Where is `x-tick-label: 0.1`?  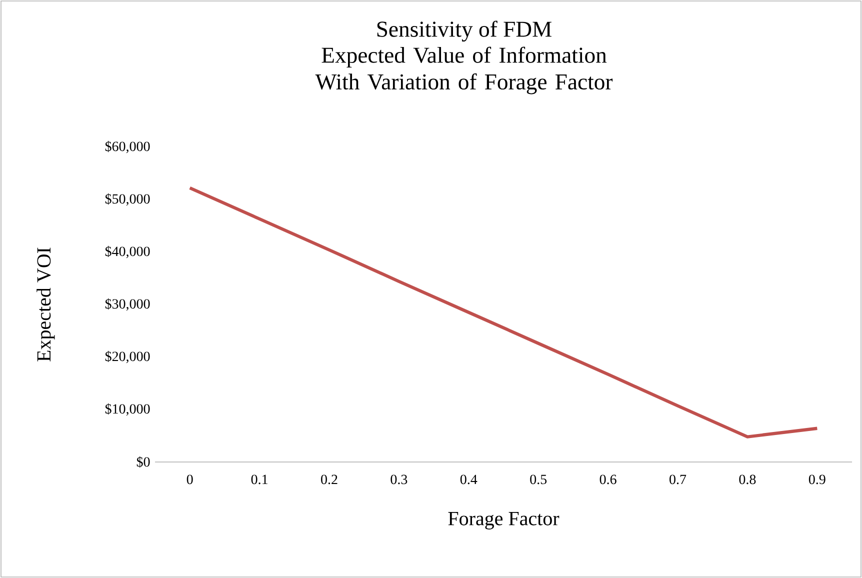
x-tick-label: 0.1 is located at coordinates (259, 479).